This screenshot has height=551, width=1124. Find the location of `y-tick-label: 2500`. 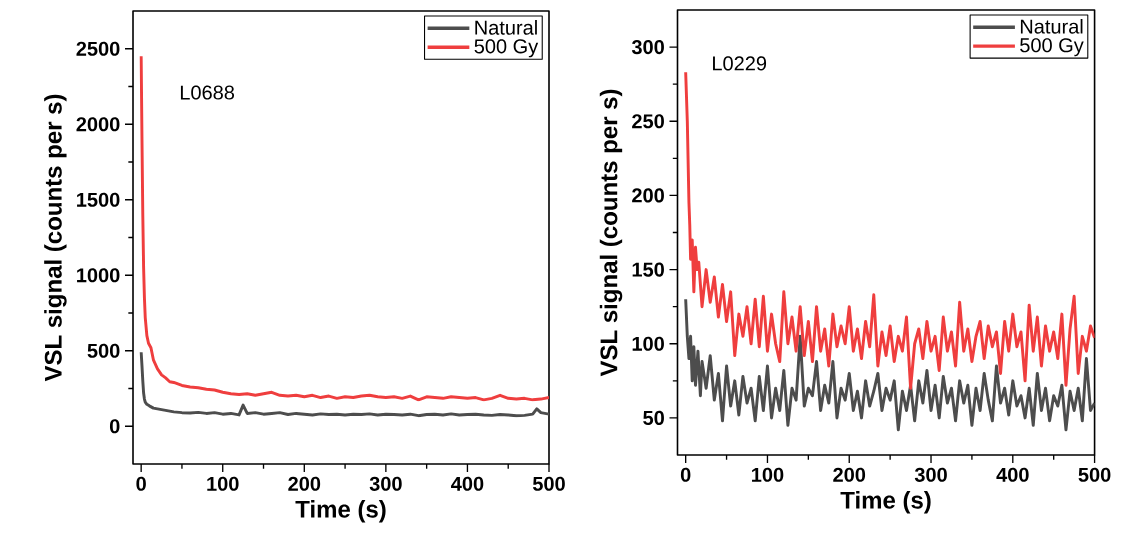

y-tick-label: 2500 is located at coordinates (98, 48).